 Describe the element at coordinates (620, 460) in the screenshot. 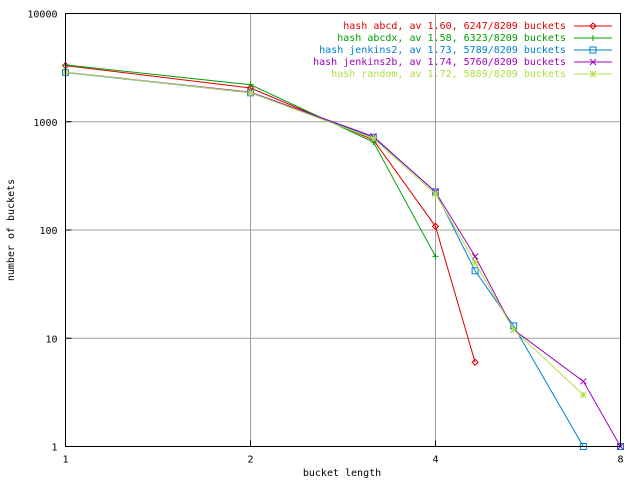

I see `x-tick-label: 8` at that location.